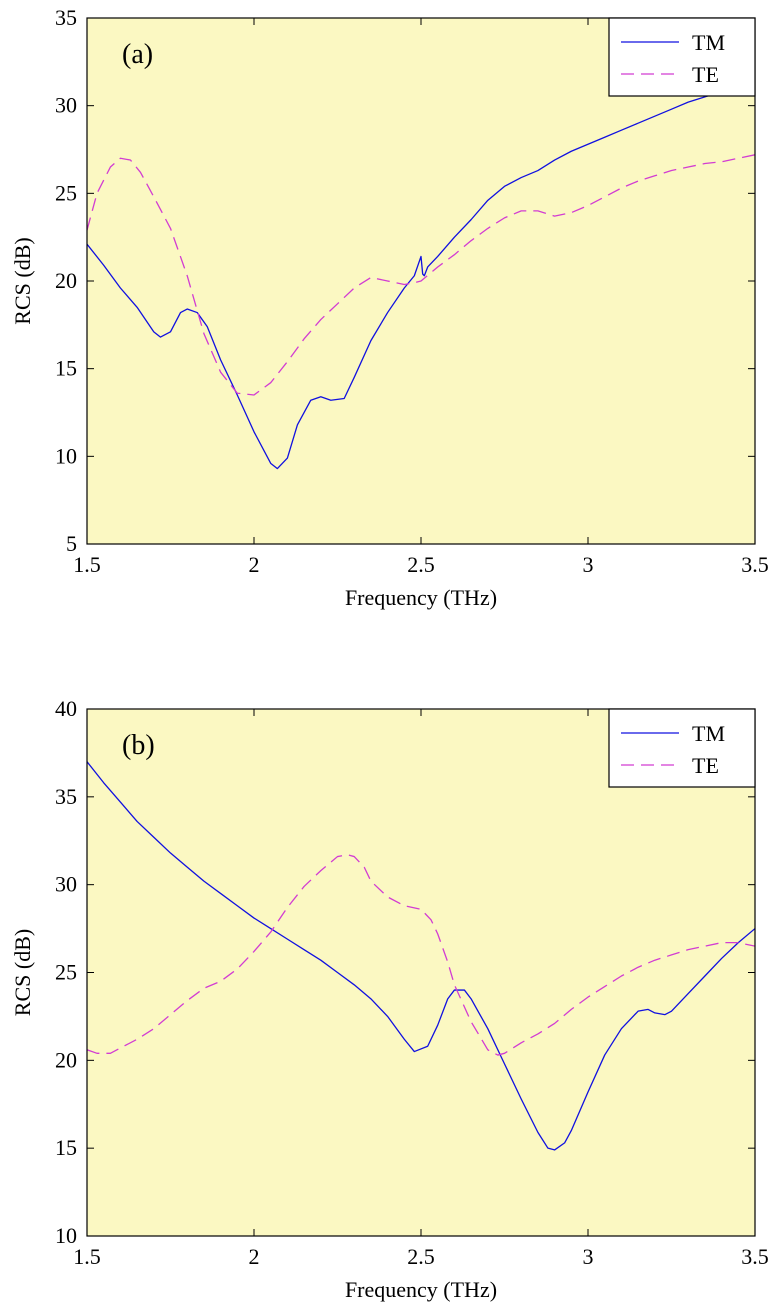 This screenshot has width=775, height=1307. Describe the element at coordinates (66, 708) in the screenshot. I see `y-tick-label: 40` at that location.